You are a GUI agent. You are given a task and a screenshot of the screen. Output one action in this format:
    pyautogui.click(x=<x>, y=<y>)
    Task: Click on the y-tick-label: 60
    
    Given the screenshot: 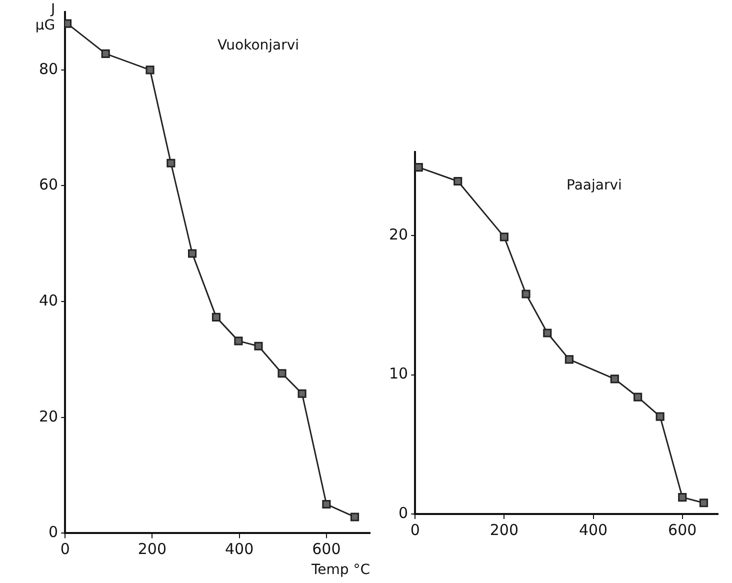 What is the action you would take?
    pyautogui.click(x=48, y=185)
    